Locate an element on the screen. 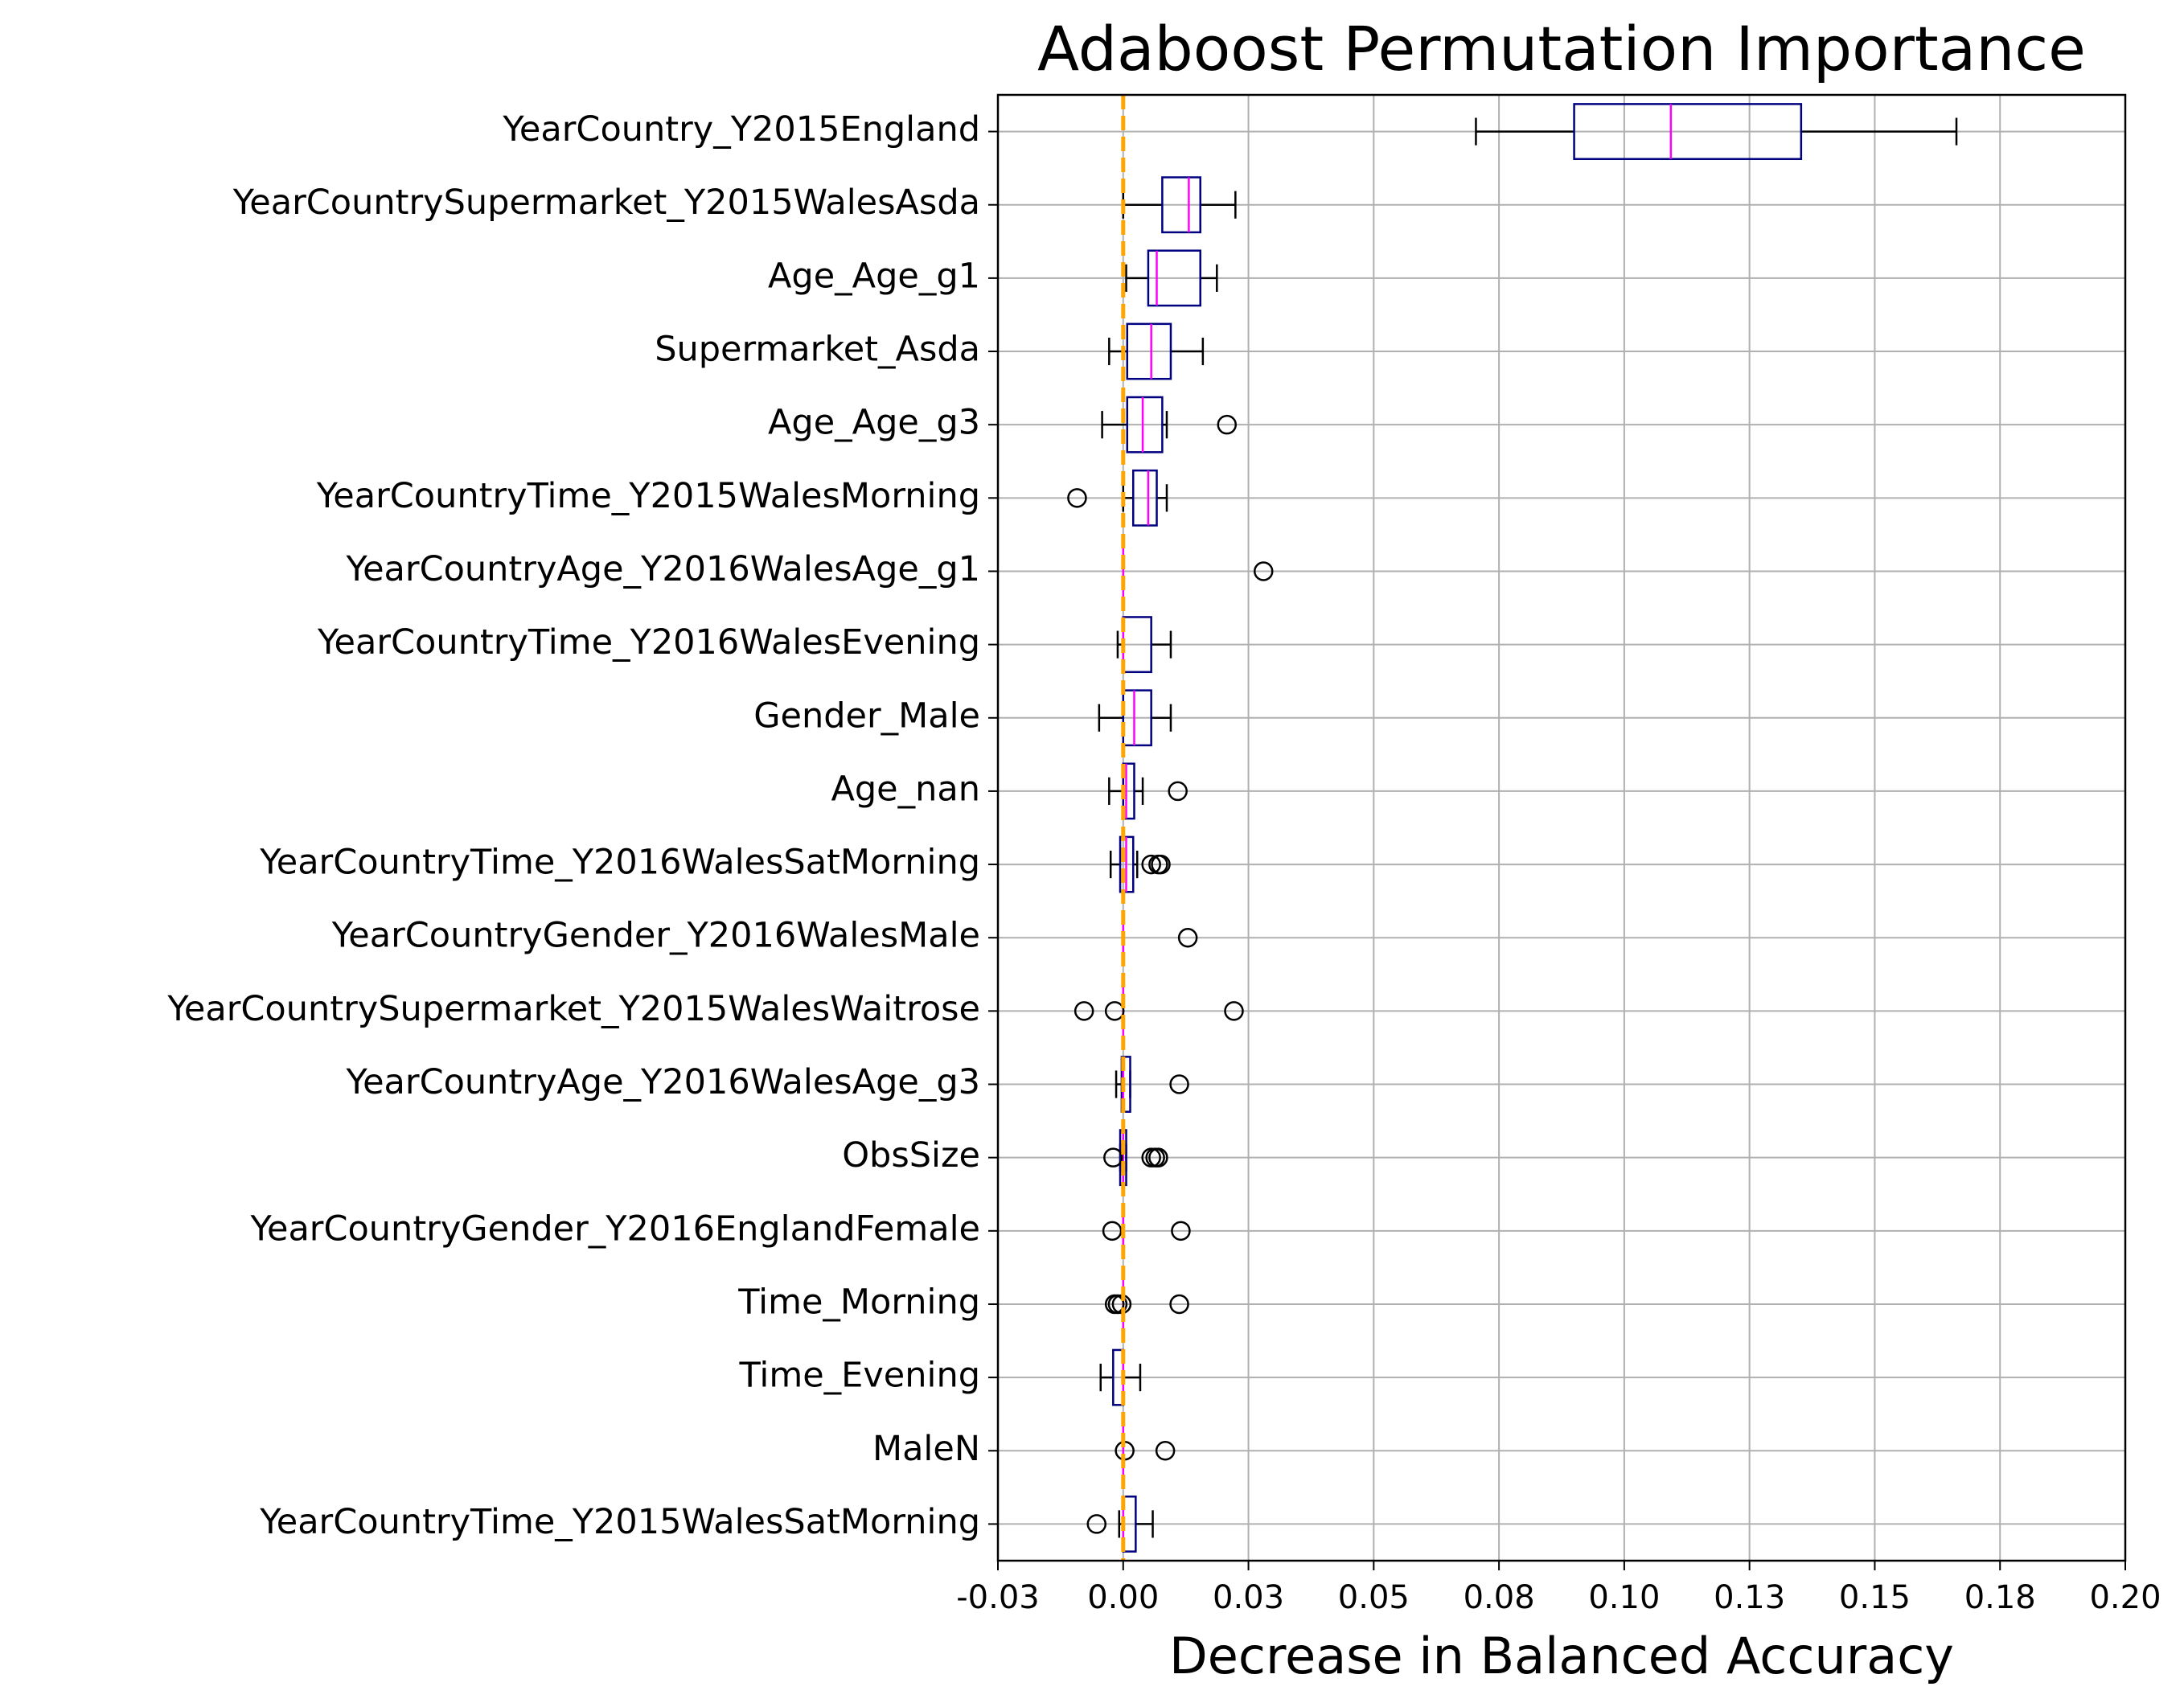 The width and height of the screenshot is (2184, 1703). y-tick-label: YearCountryGender_Y2016WalesMale is located at coordinates (655, 936).